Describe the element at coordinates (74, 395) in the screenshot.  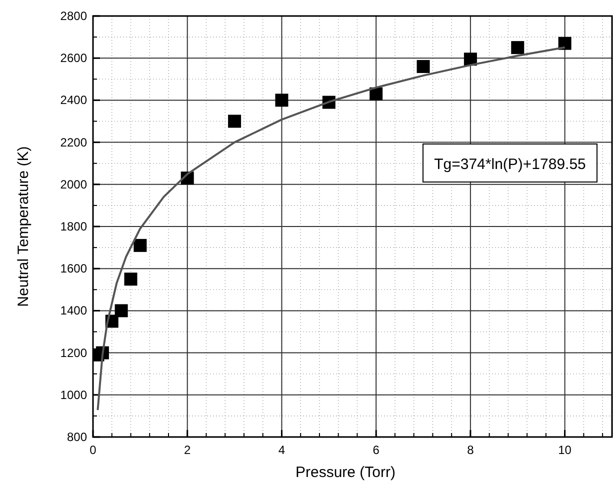
I see `y-tick-label: 1000` at that location.